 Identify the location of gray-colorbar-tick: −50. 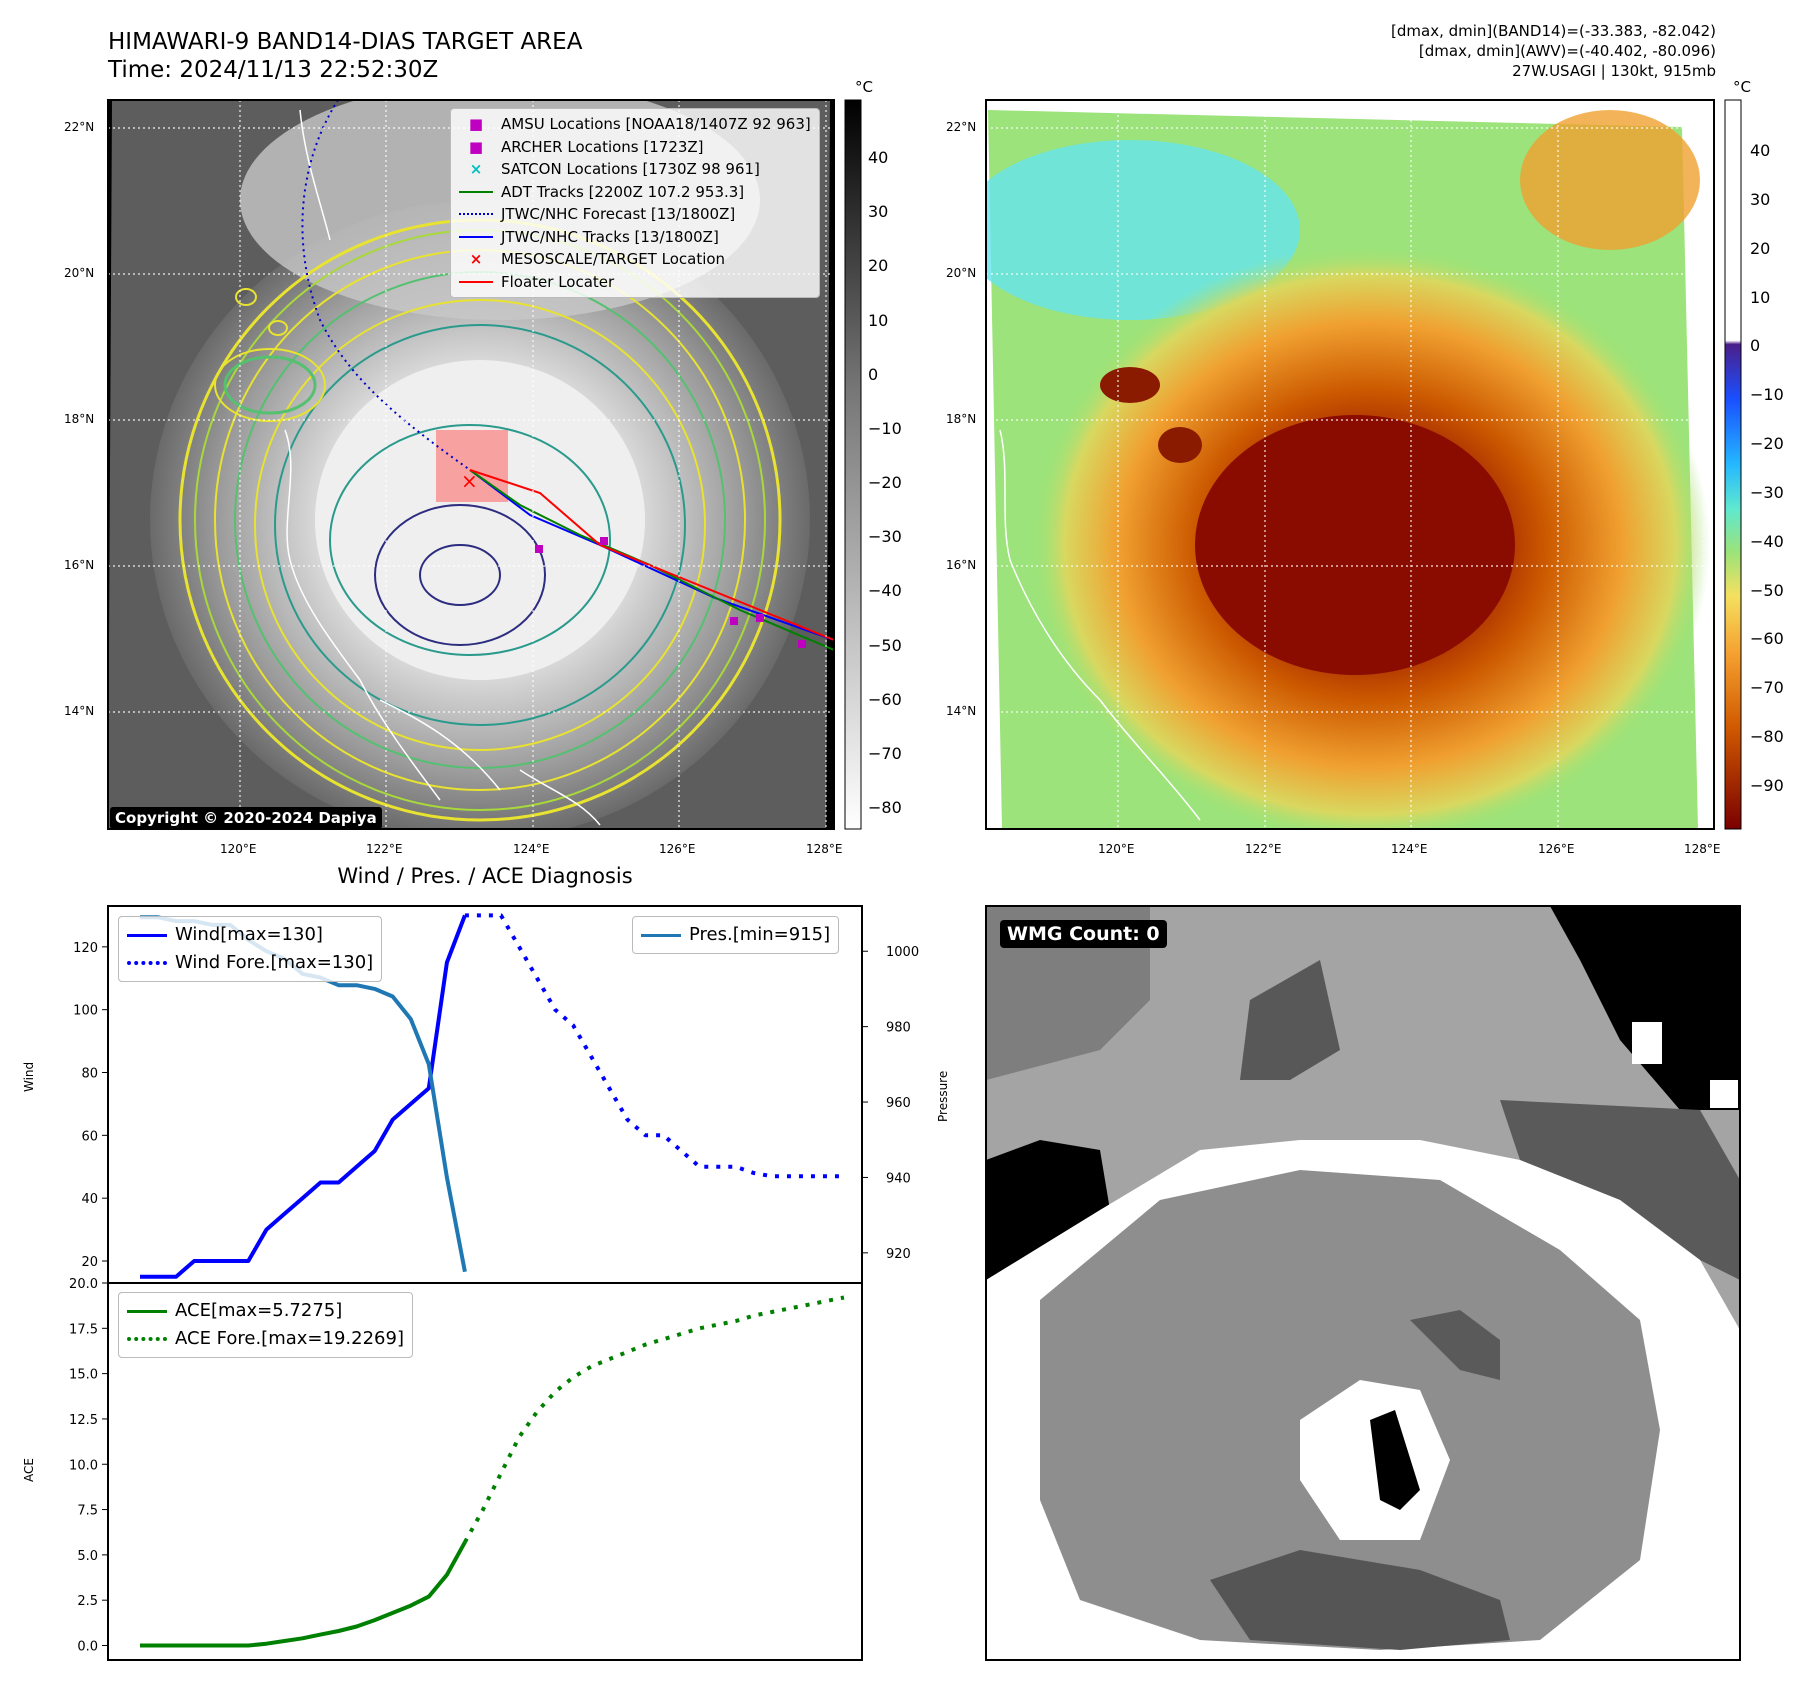
(885, 645).